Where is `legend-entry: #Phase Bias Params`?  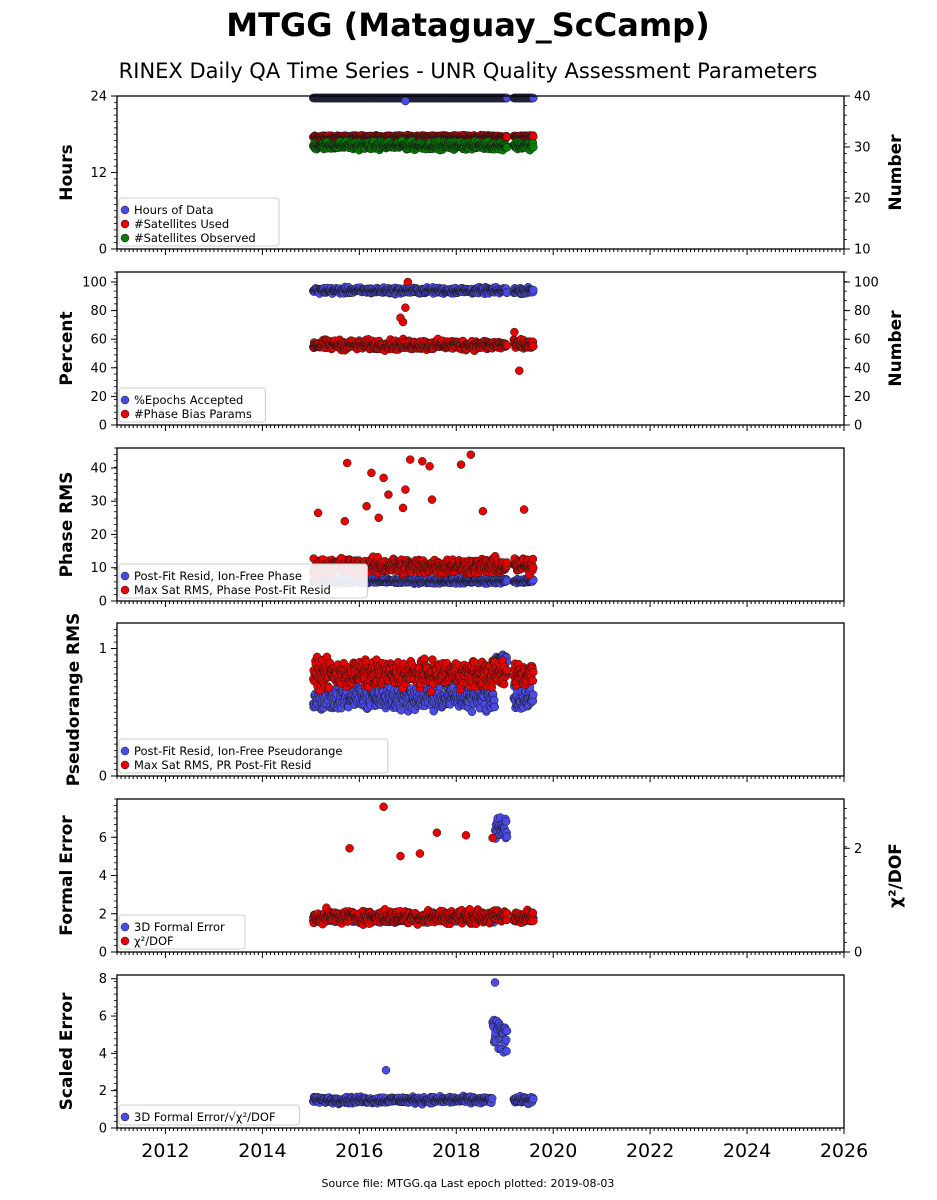 legend-entry: #Phase Bias Params is located at coordinates (193, 414).